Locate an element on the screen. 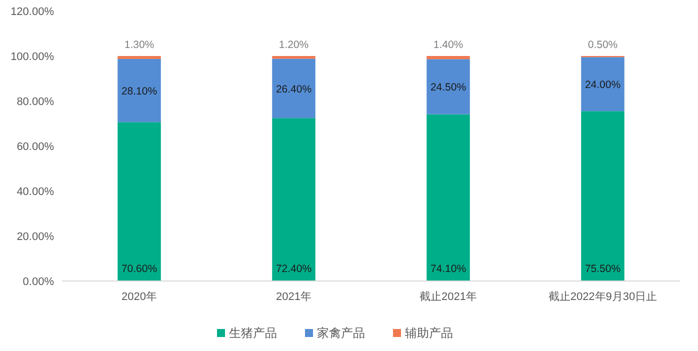 The height and width of the screenshot is (351, 698). x-tick-label: 截止2022年9月30日止 is located at coordinates (603, 296).